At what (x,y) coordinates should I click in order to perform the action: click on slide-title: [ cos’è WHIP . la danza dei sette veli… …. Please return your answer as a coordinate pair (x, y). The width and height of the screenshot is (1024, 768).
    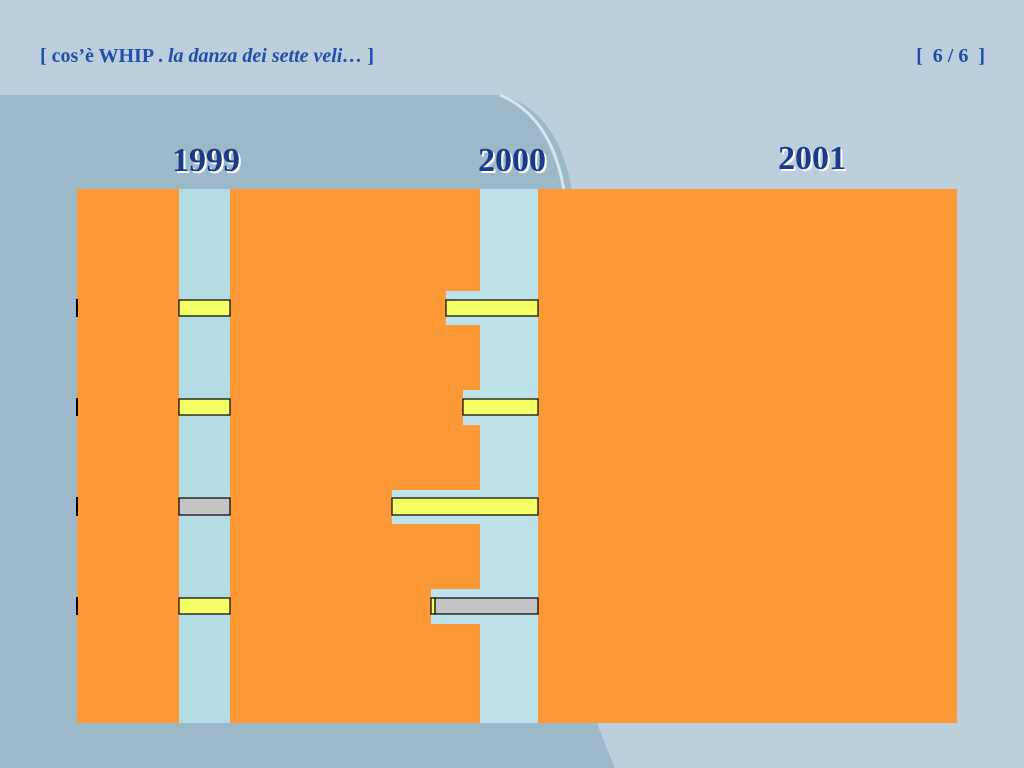
    Looking at the image, I should click on (207, 56).